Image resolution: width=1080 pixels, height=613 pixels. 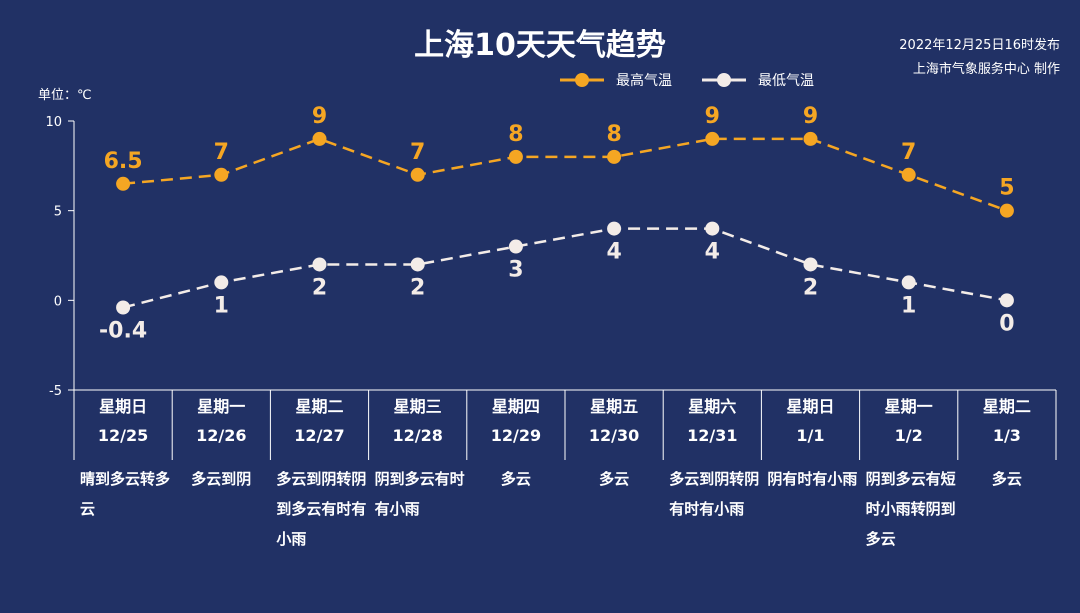 I want to click on publish-info: 2022年12月25日16时发布 上海市气象服务中心 制作, so click(x=979, y=58).